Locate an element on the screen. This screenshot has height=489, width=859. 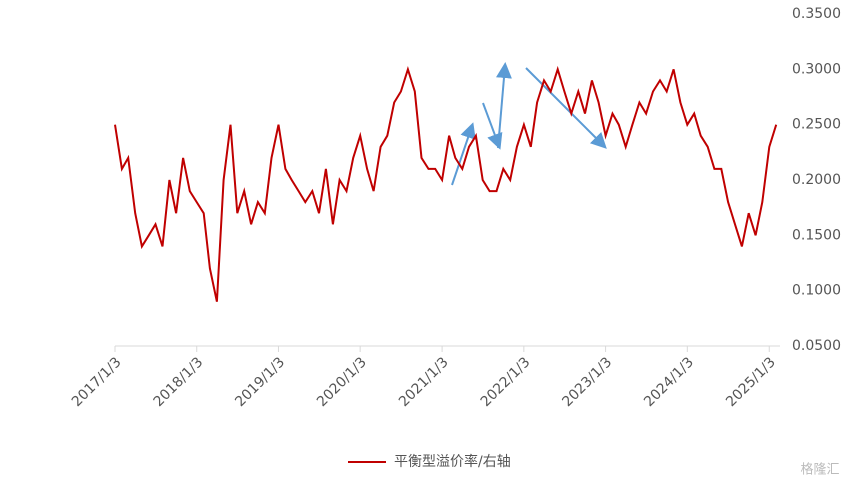
y2-tick-label: 0.1500 is located at coordinates (816, 235).